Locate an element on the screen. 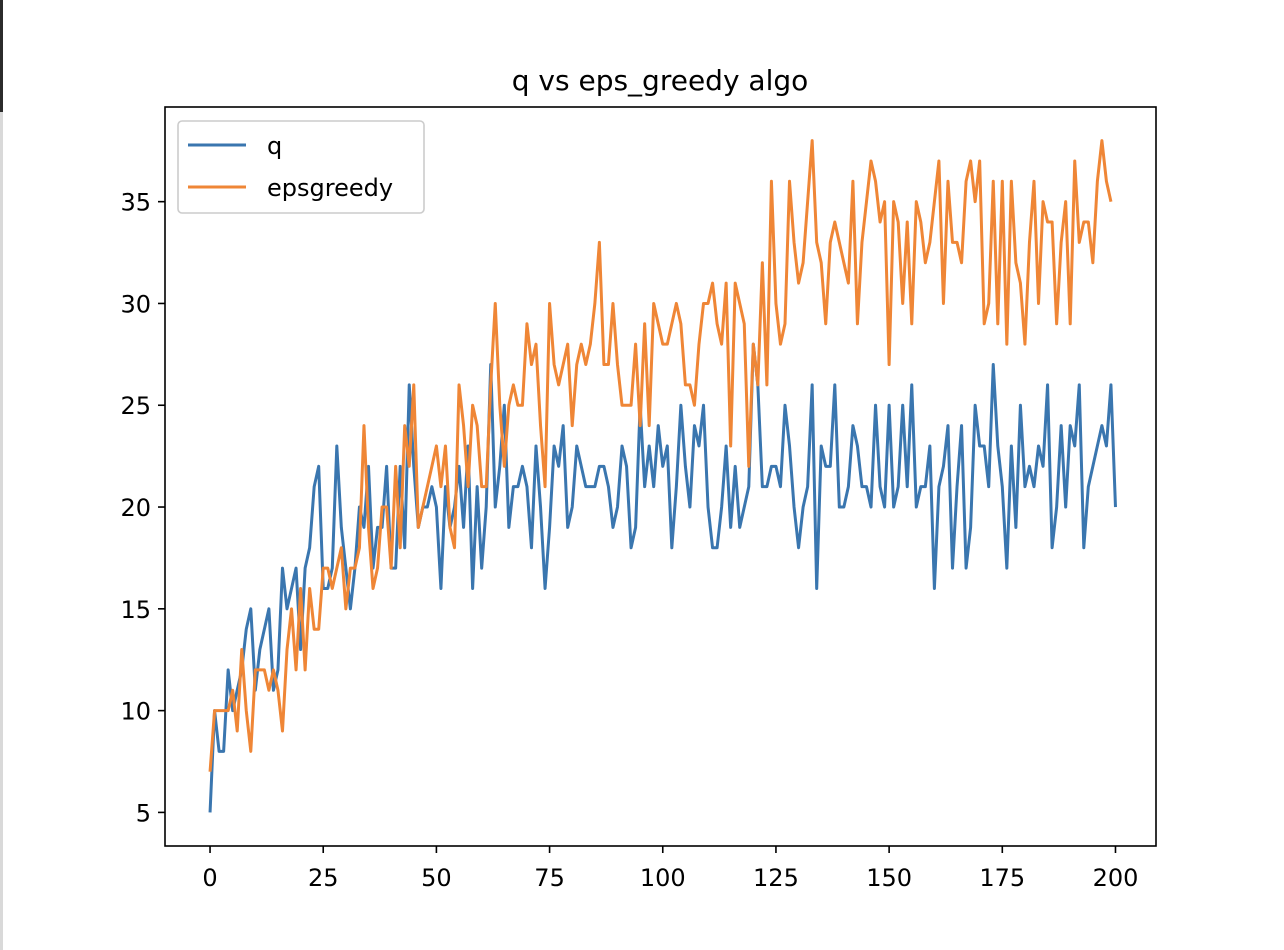 This screenshot has height=950, width=1284. window-edge is located at coordinates (1, 475).